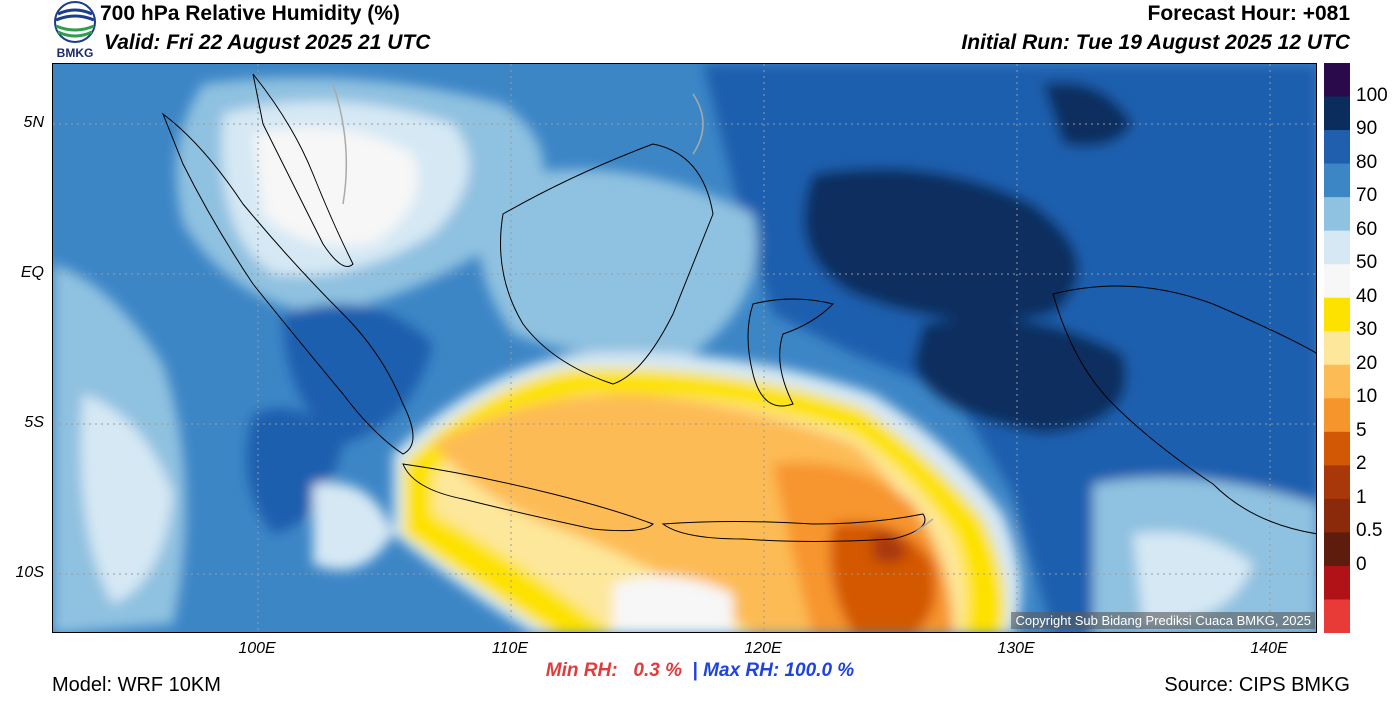  Describe the element at coordinates (32, 272) in the screenshot. I see `lat-label-eq: EQ` at that location.